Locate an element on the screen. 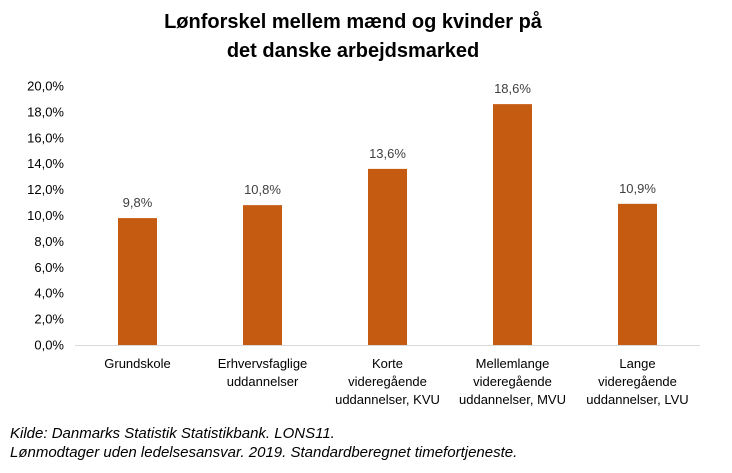 This screenshot has width=732, height=473. category-label: Grundskole is located at coordinates (137, 363).